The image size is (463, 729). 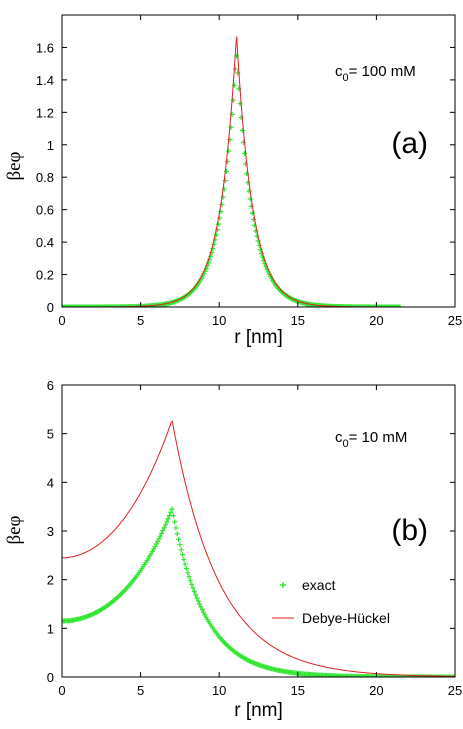 What do you see at coordinates (382, 71) in the screenshot?
I see `concentration-value: = 100 mM` at bounding box center [382, 71].